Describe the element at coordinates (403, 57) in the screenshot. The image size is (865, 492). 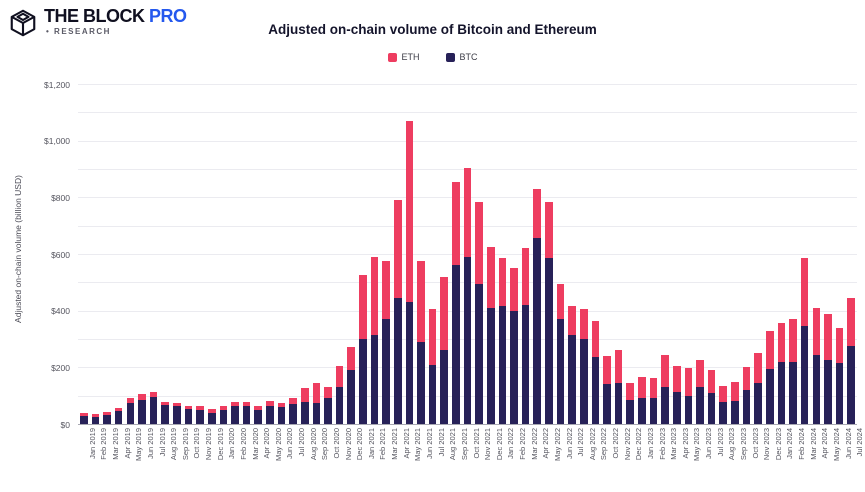
I see `legend-item-eth: ETH` at that location.